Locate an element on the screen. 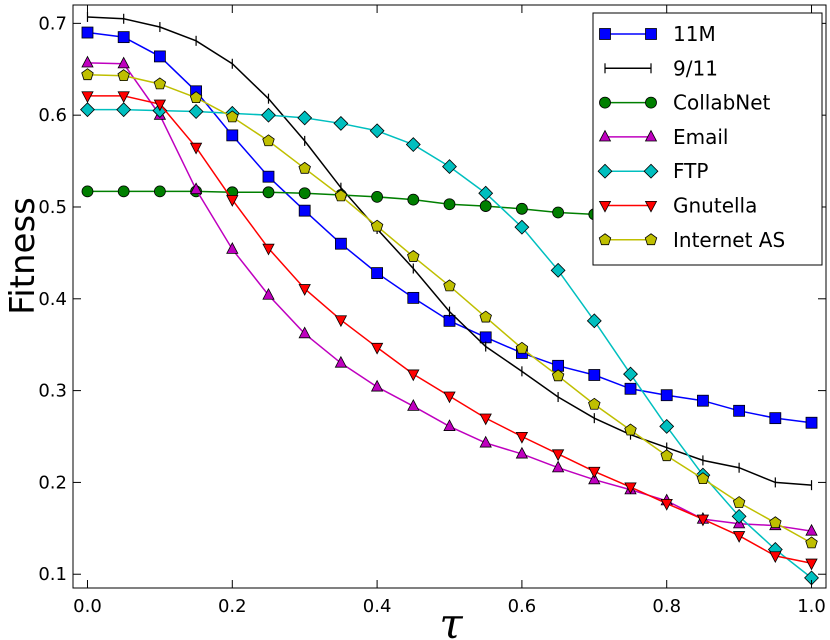 This screenshot has height=640, width=830. x-tick-label: 0.4 is located at coordinates (377, 606).